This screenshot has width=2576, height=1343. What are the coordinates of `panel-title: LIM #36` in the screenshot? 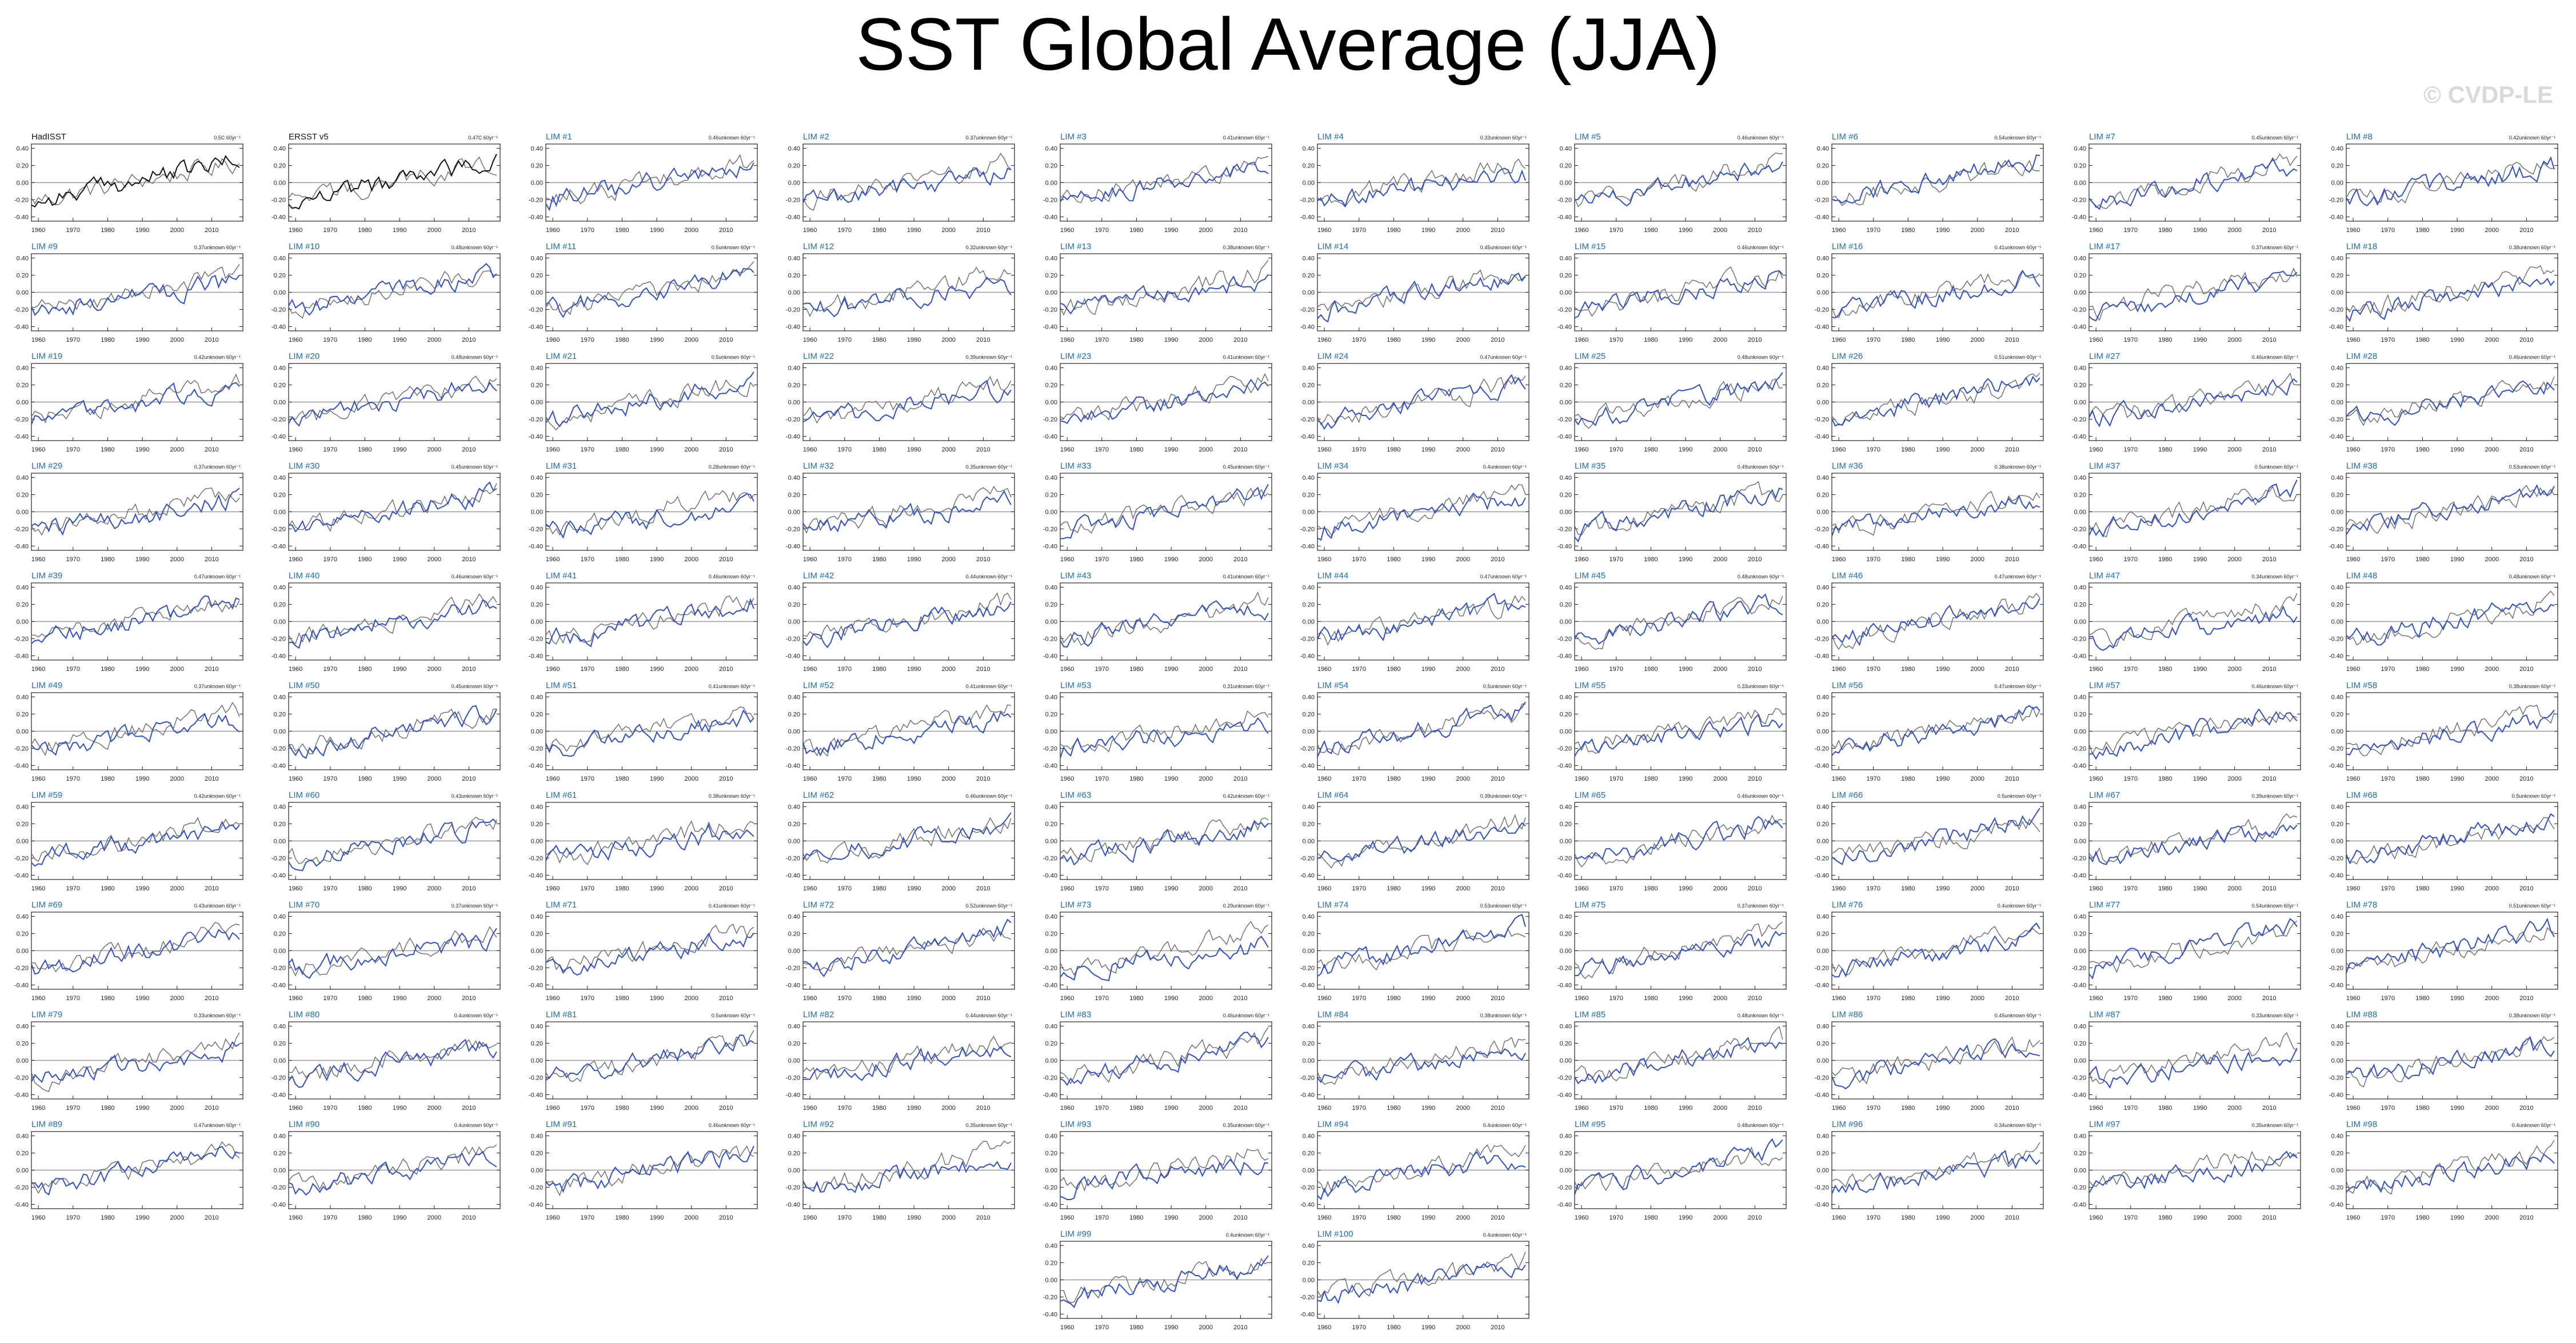 It's located at (1847, 466).